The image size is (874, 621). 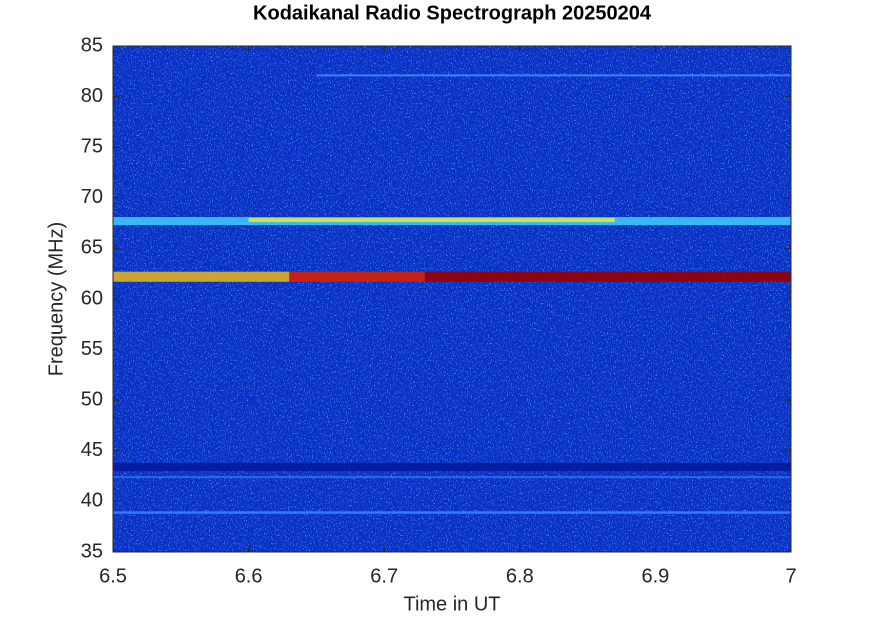 What do you see at coordinates (92, 197) in the screenshot?
I see `y-tick-label: 70` at bounding box center [92, 197].